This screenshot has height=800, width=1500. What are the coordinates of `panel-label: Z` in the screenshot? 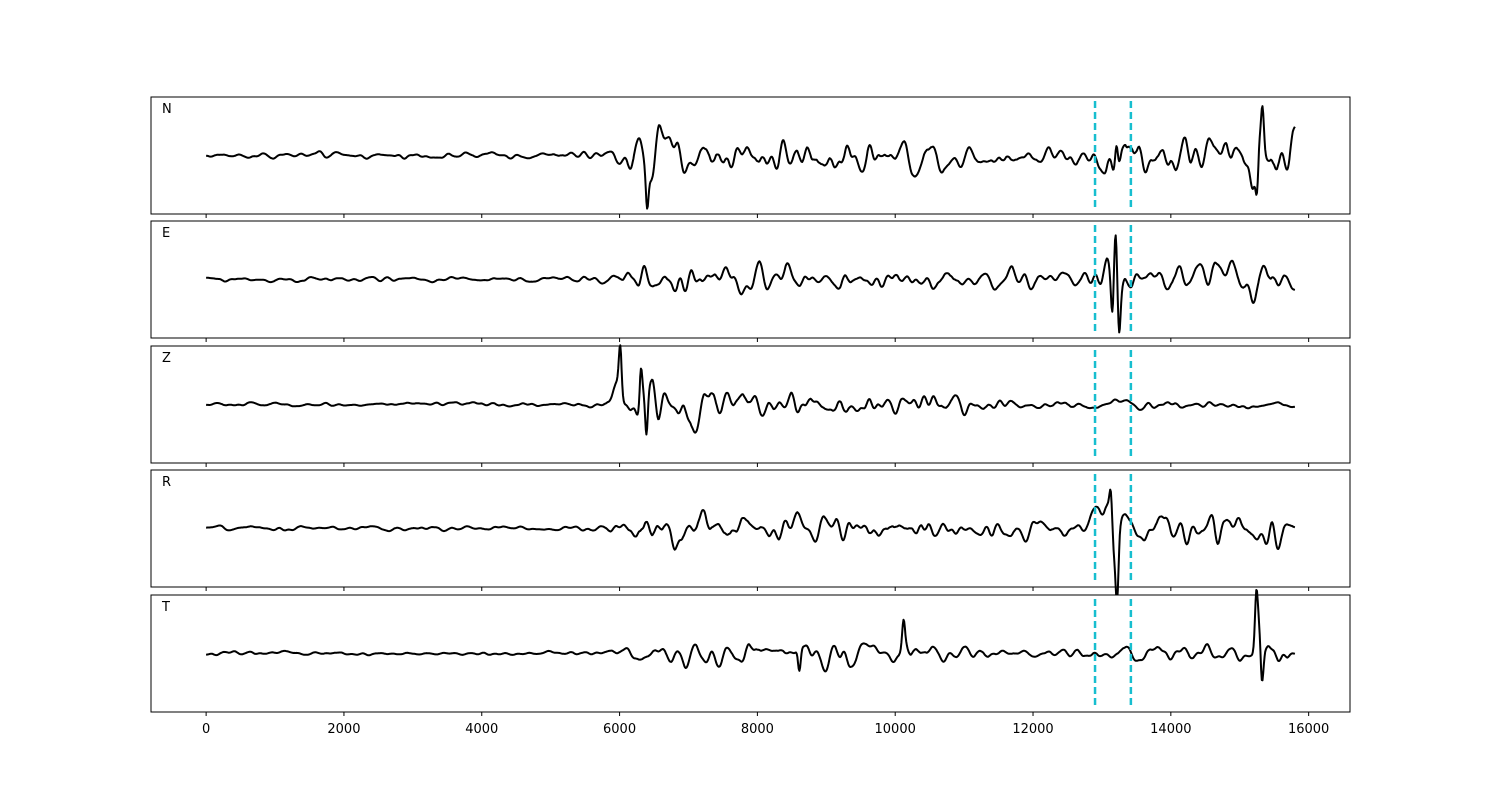 It's located at (166, 358).